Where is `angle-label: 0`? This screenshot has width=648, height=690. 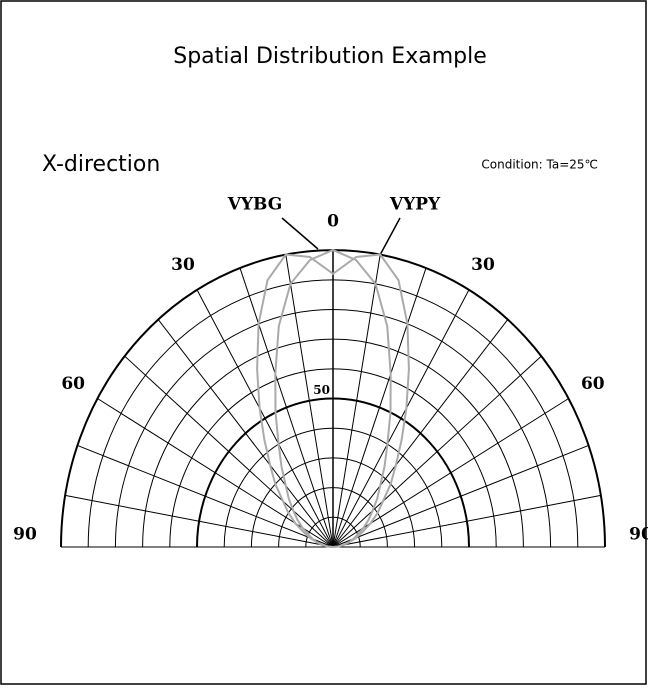
angle-label: 0 is located at coordinates (333, 222).